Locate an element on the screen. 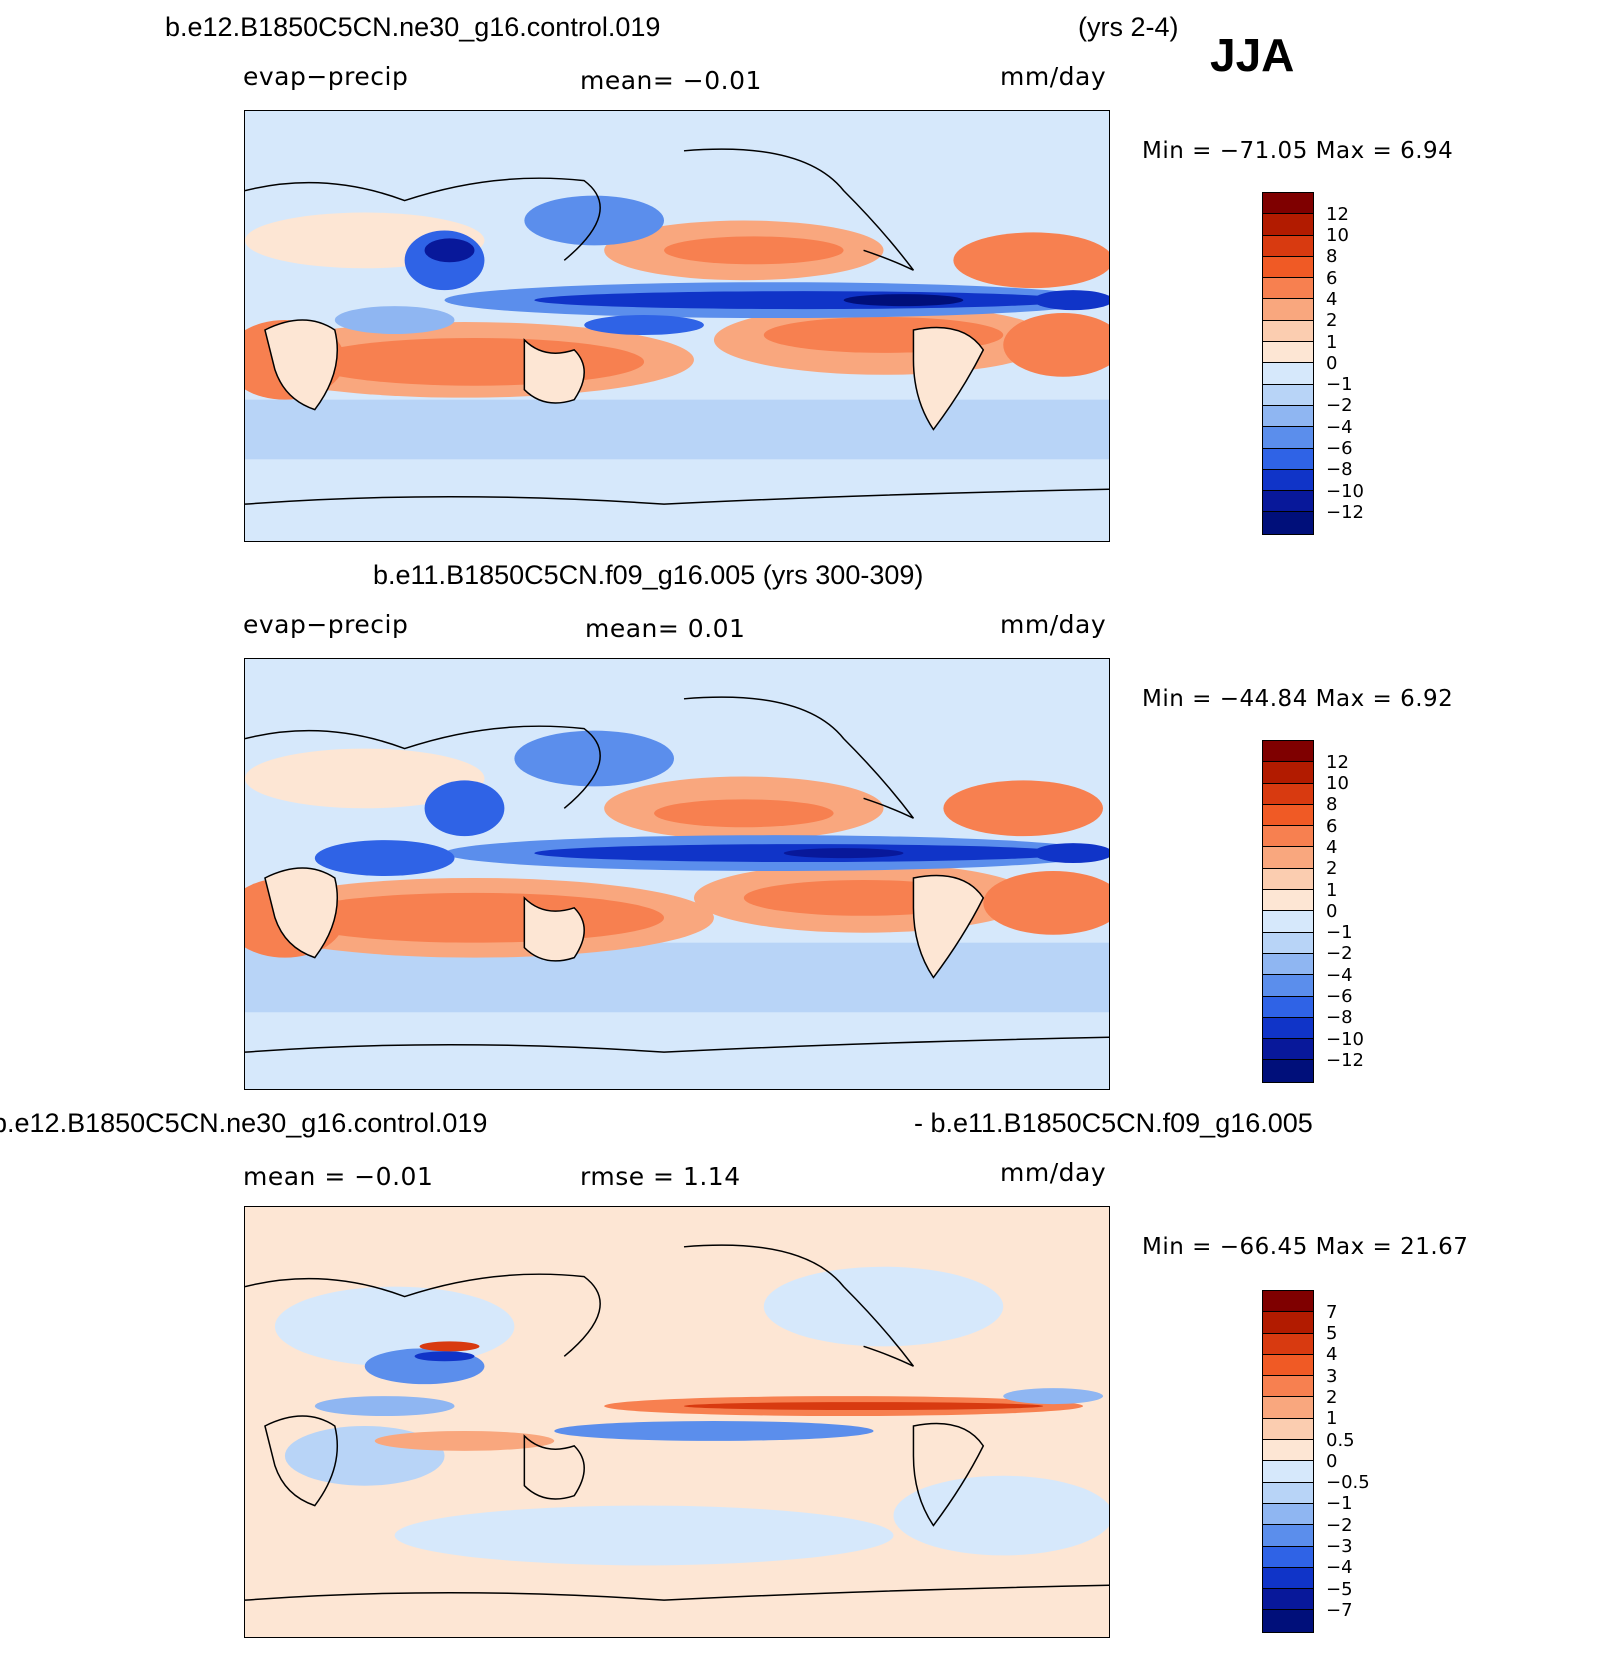 This screenshot has width=1608, height=1663. panel3-mean-label: mean = −0.01 is located at coordinates (338, 1176).